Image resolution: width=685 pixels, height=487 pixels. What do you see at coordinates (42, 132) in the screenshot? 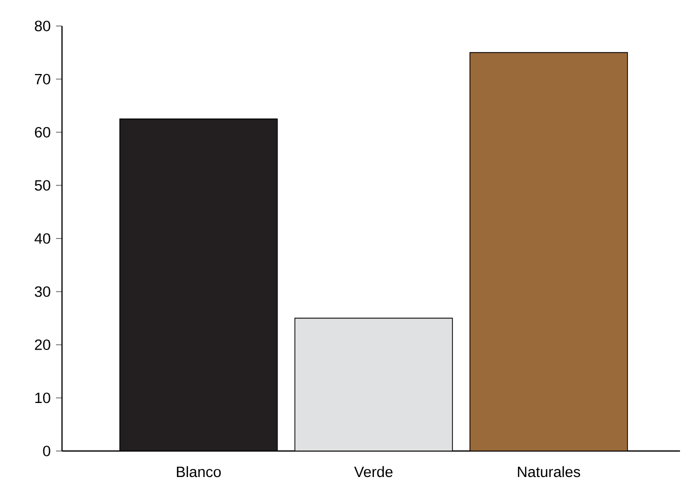
I see `y-tick-label: 60` at bounding box center [42, 132].